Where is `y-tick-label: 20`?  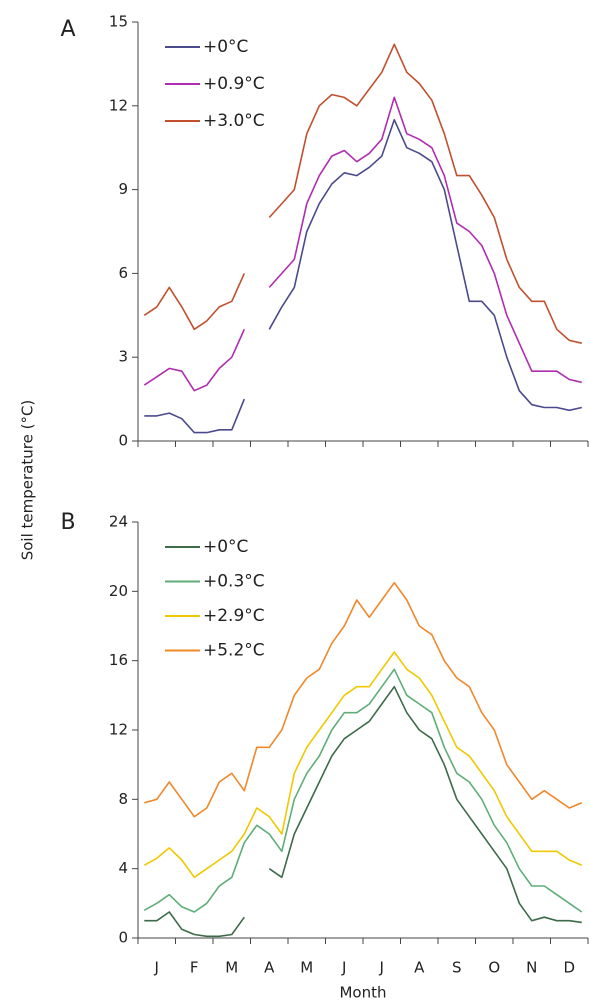 y-tick-label: 20 is located at coordinates (118, 591).